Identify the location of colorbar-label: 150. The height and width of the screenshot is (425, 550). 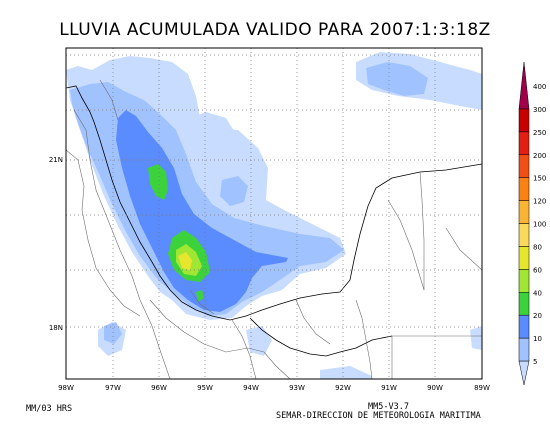
(539, 179).